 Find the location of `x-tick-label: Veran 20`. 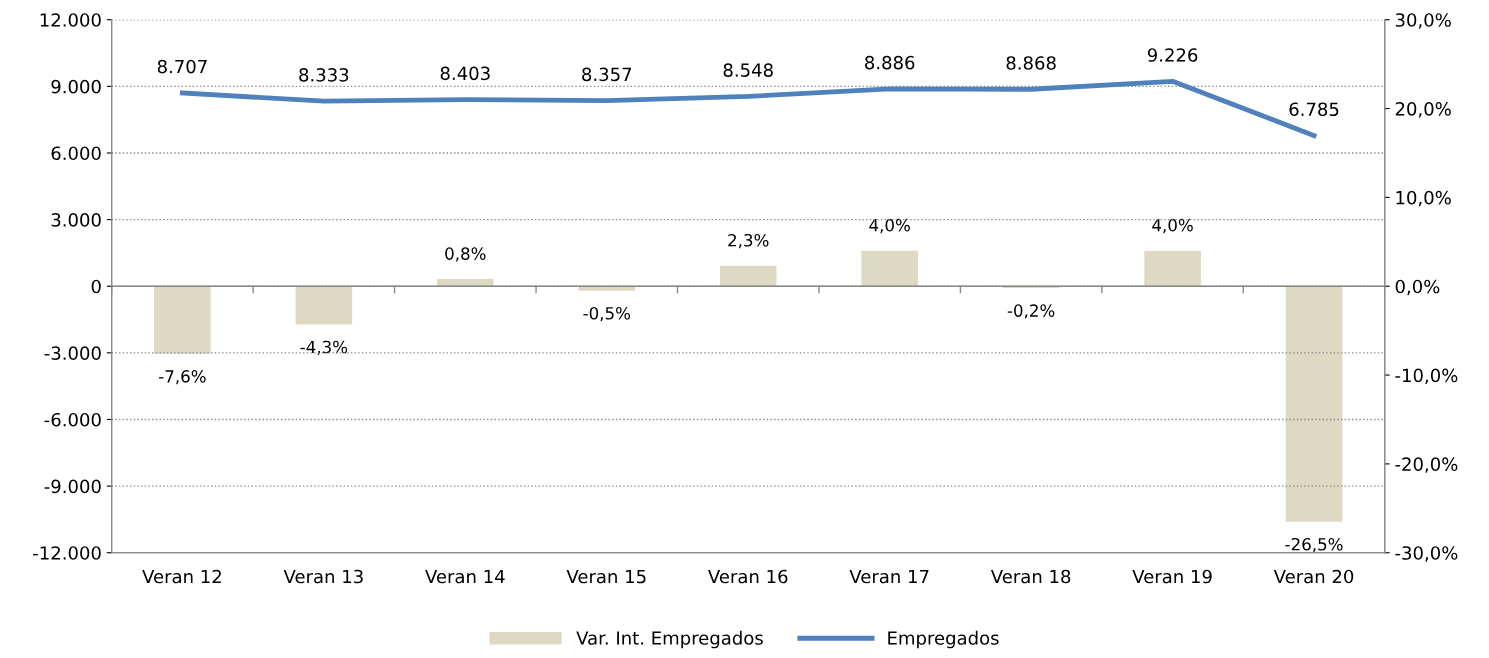

x-tick-label: Veran 20 is located at coordinates (1313, 576).